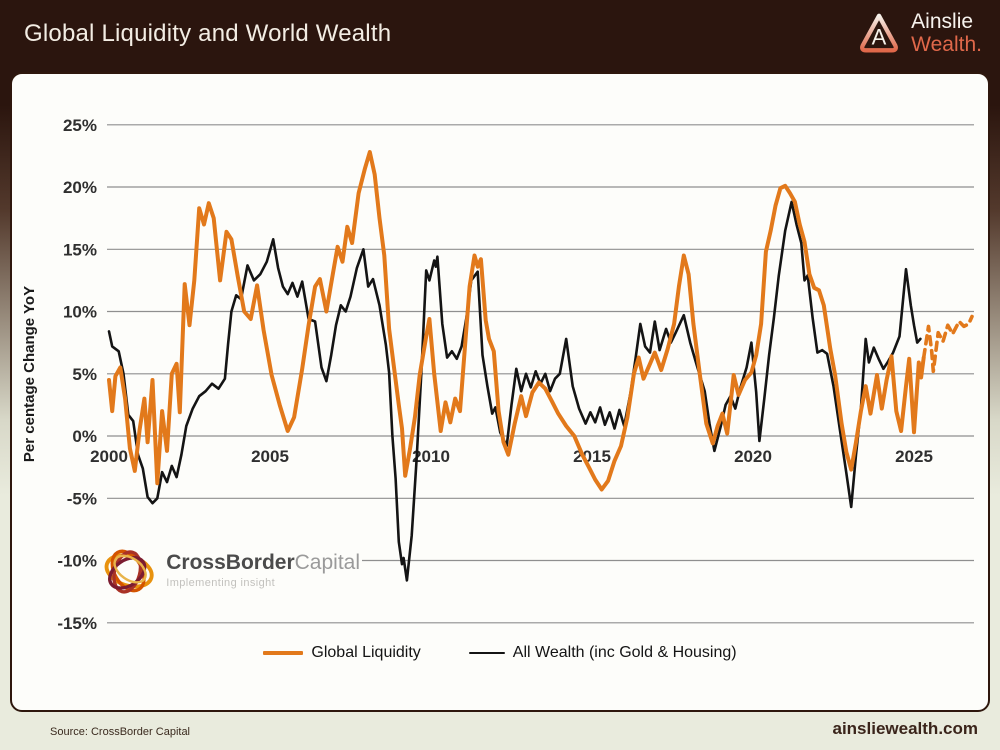  I want to click on legend-label: Global Liquidity, so click(366, 652).